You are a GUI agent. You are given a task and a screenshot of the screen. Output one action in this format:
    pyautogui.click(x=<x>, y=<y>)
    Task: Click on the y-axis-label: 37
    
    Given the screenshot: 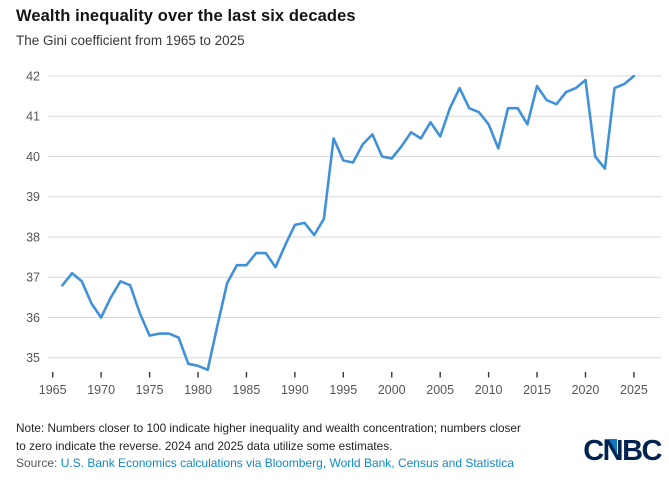 What is the action you would take?
    pyautogui.click(x=33, y=278)
    